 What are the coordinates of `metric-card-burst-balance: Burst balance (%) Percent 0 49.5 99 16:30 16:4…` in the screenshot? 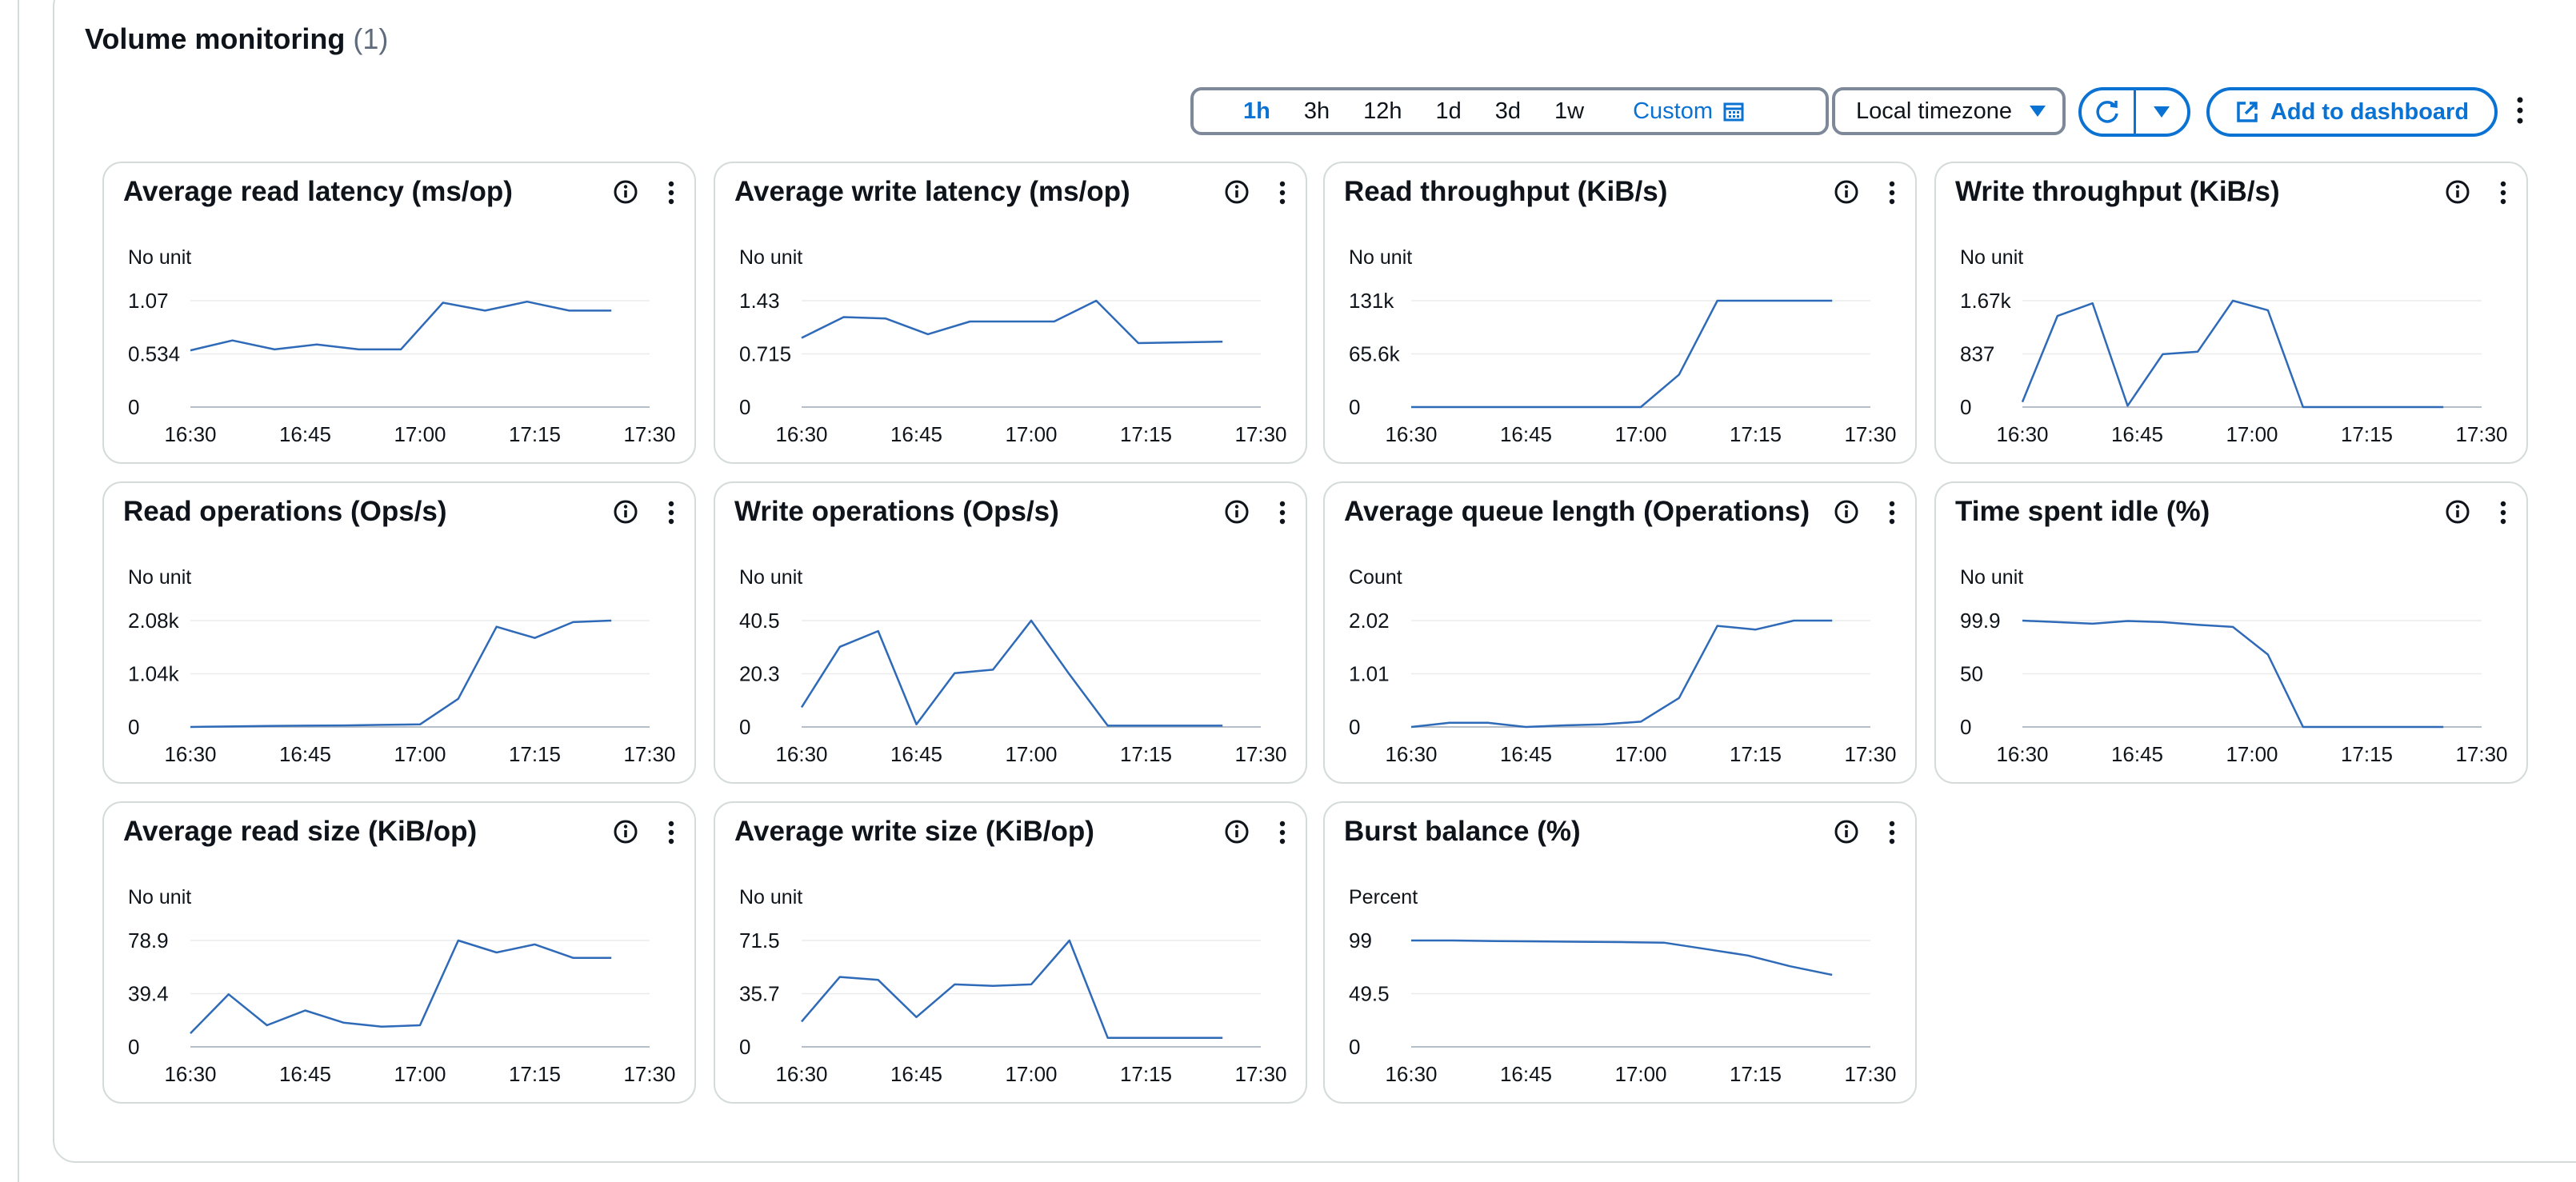 It's located at (1620, 952).